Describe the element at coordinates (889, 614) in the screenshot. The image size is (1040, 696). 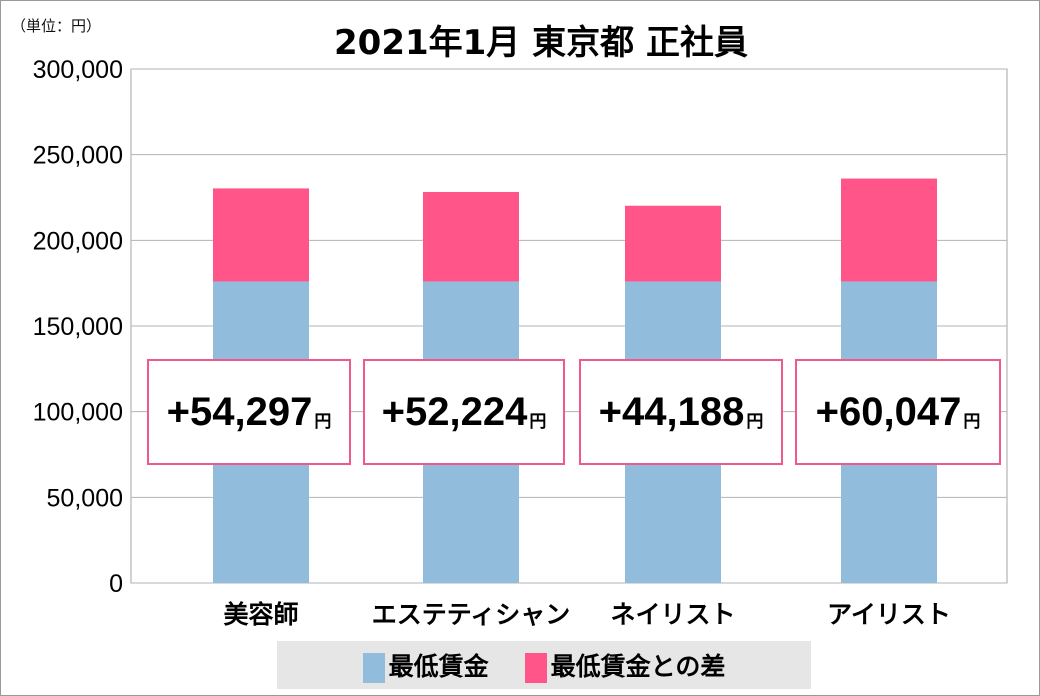
I see `x-category-label: アイリスト` at that location.